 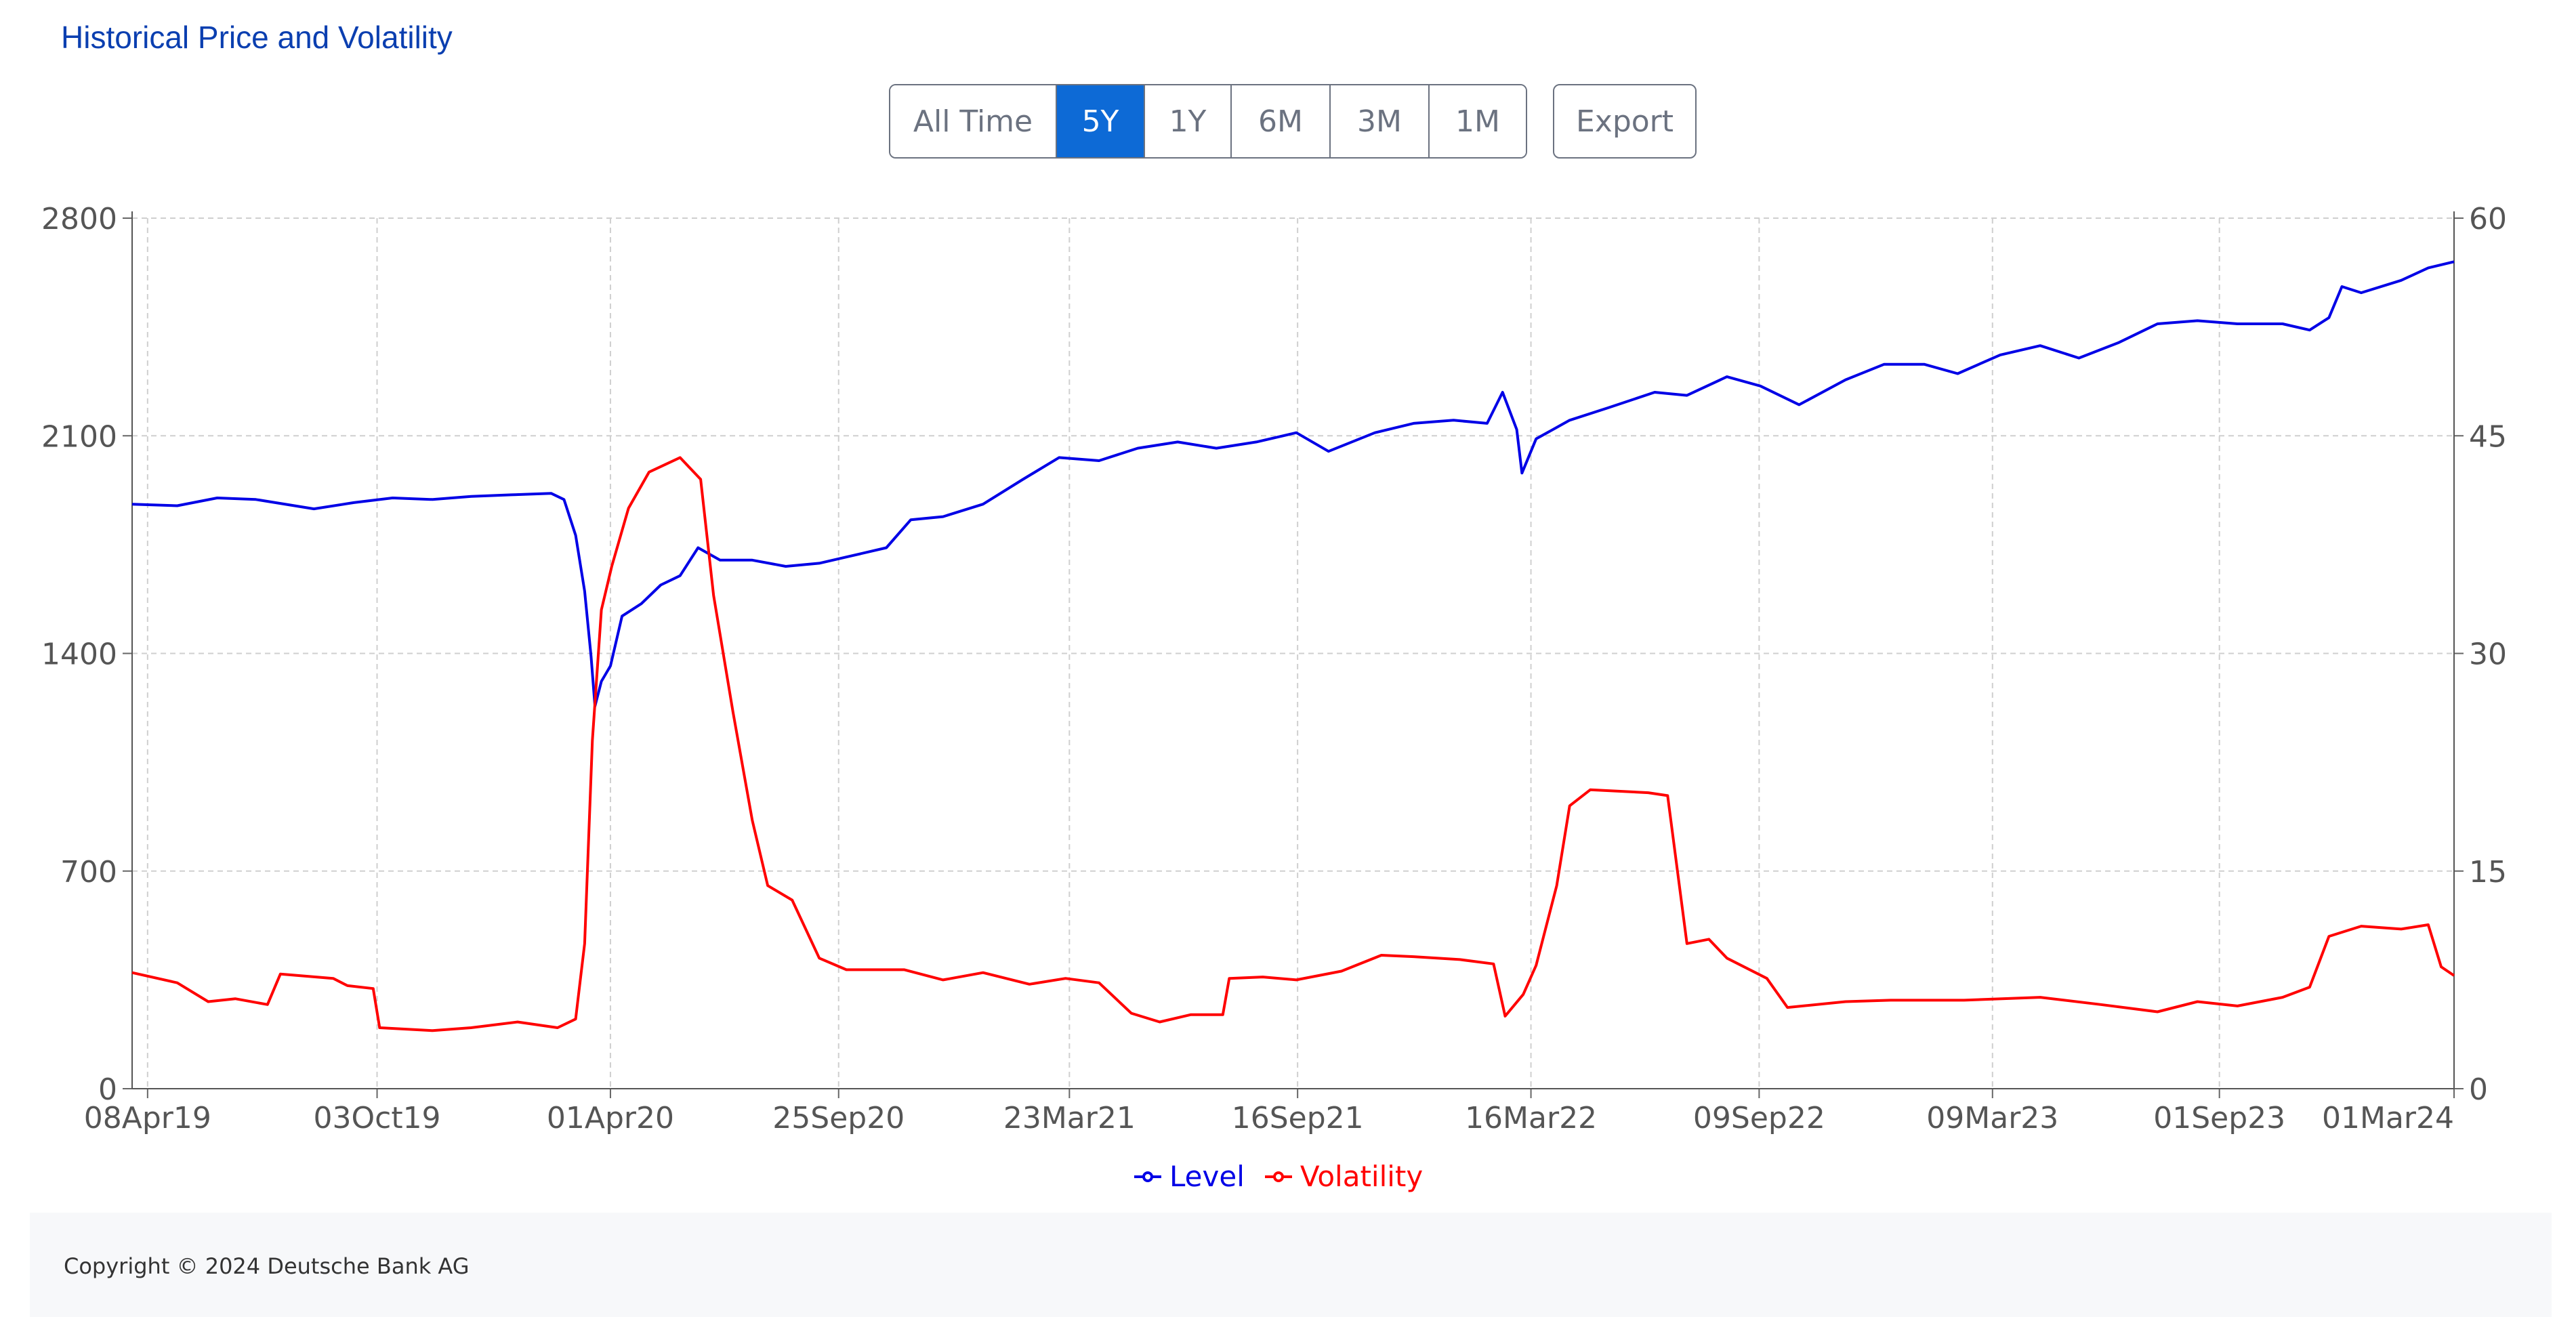 What do you see at coordinates (377, 1118) in the screenshot?
I see `x-tick-label: 03Oct19` at bounding box center [377, 1118].